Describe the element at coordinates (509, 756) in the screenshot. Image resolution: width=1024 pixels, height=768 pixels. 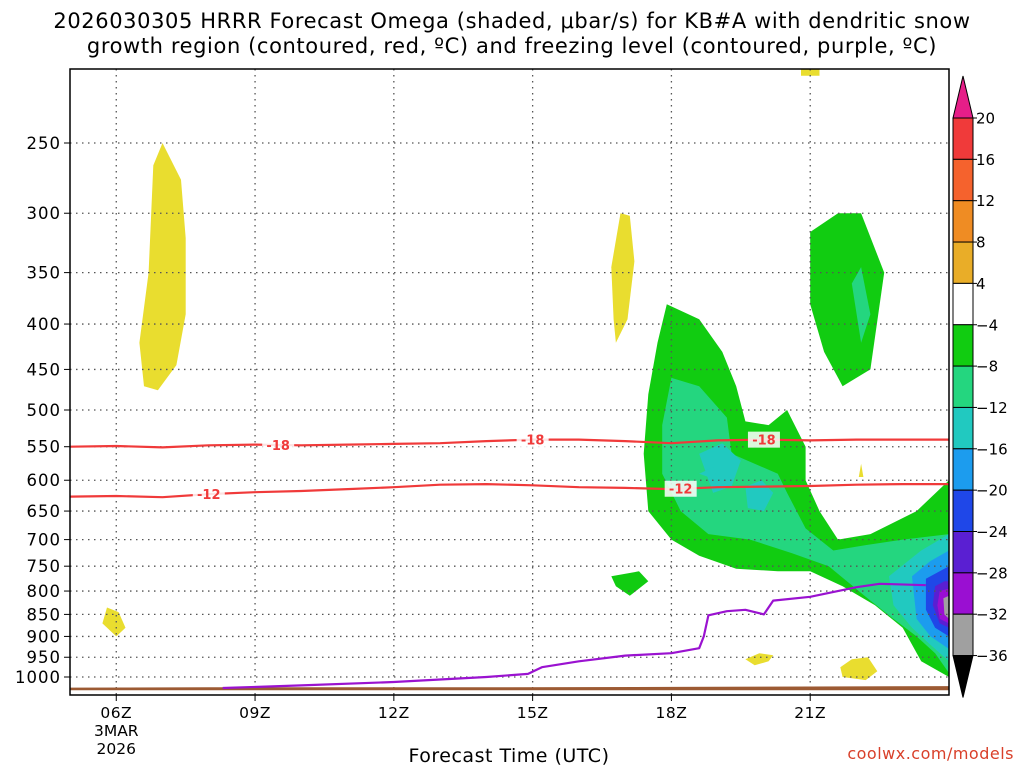
I see `x-axis-title: Forecast Time (UTC)` at that location.